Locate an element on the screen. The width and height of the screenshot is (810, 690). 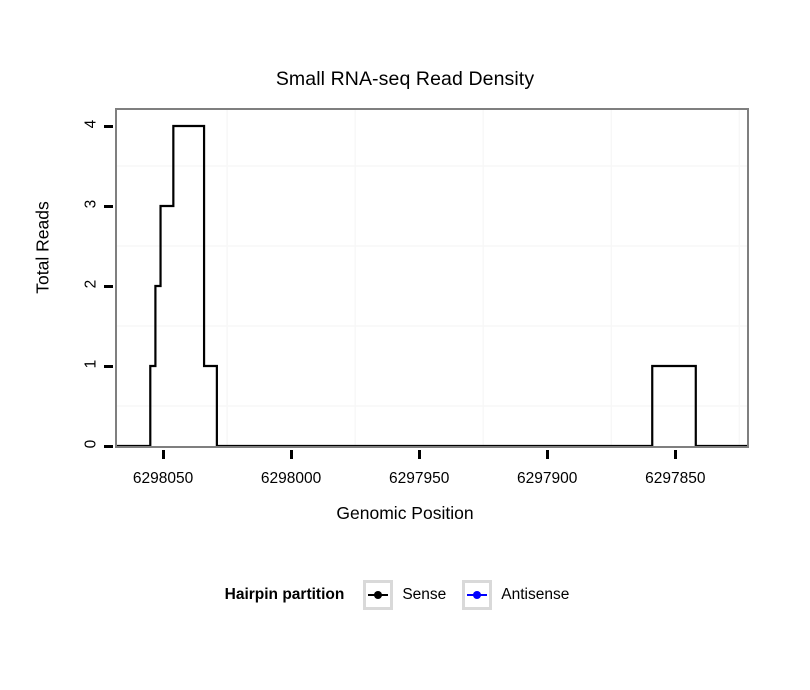
legend-key-sense is located at coordinates (378, 595).